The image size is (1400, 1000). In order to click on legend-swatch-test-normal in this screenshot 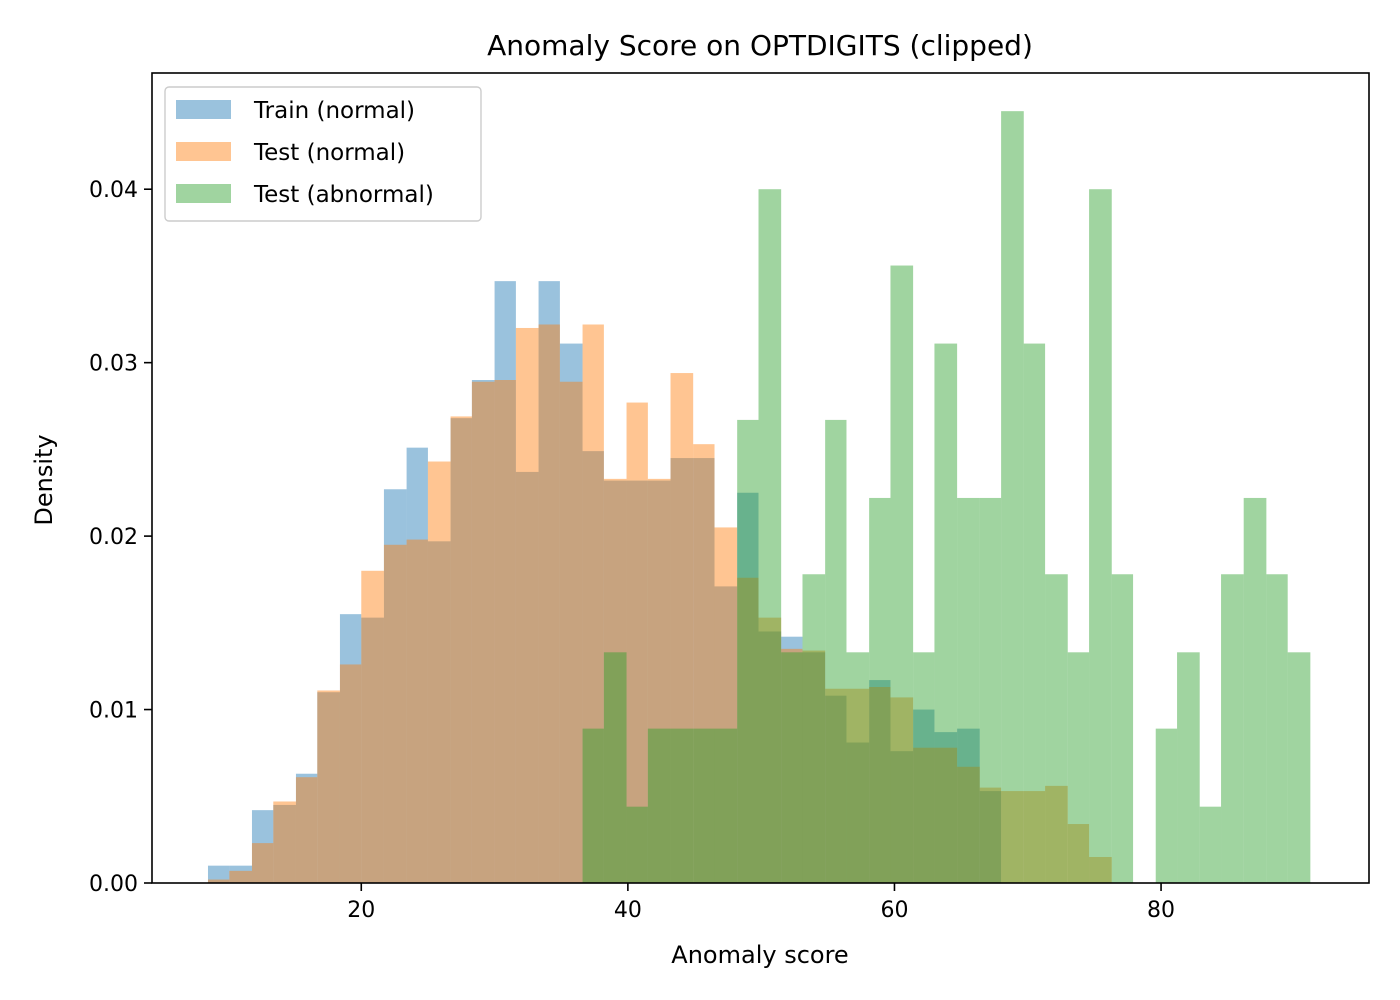, I will do `click(203, 151)`.